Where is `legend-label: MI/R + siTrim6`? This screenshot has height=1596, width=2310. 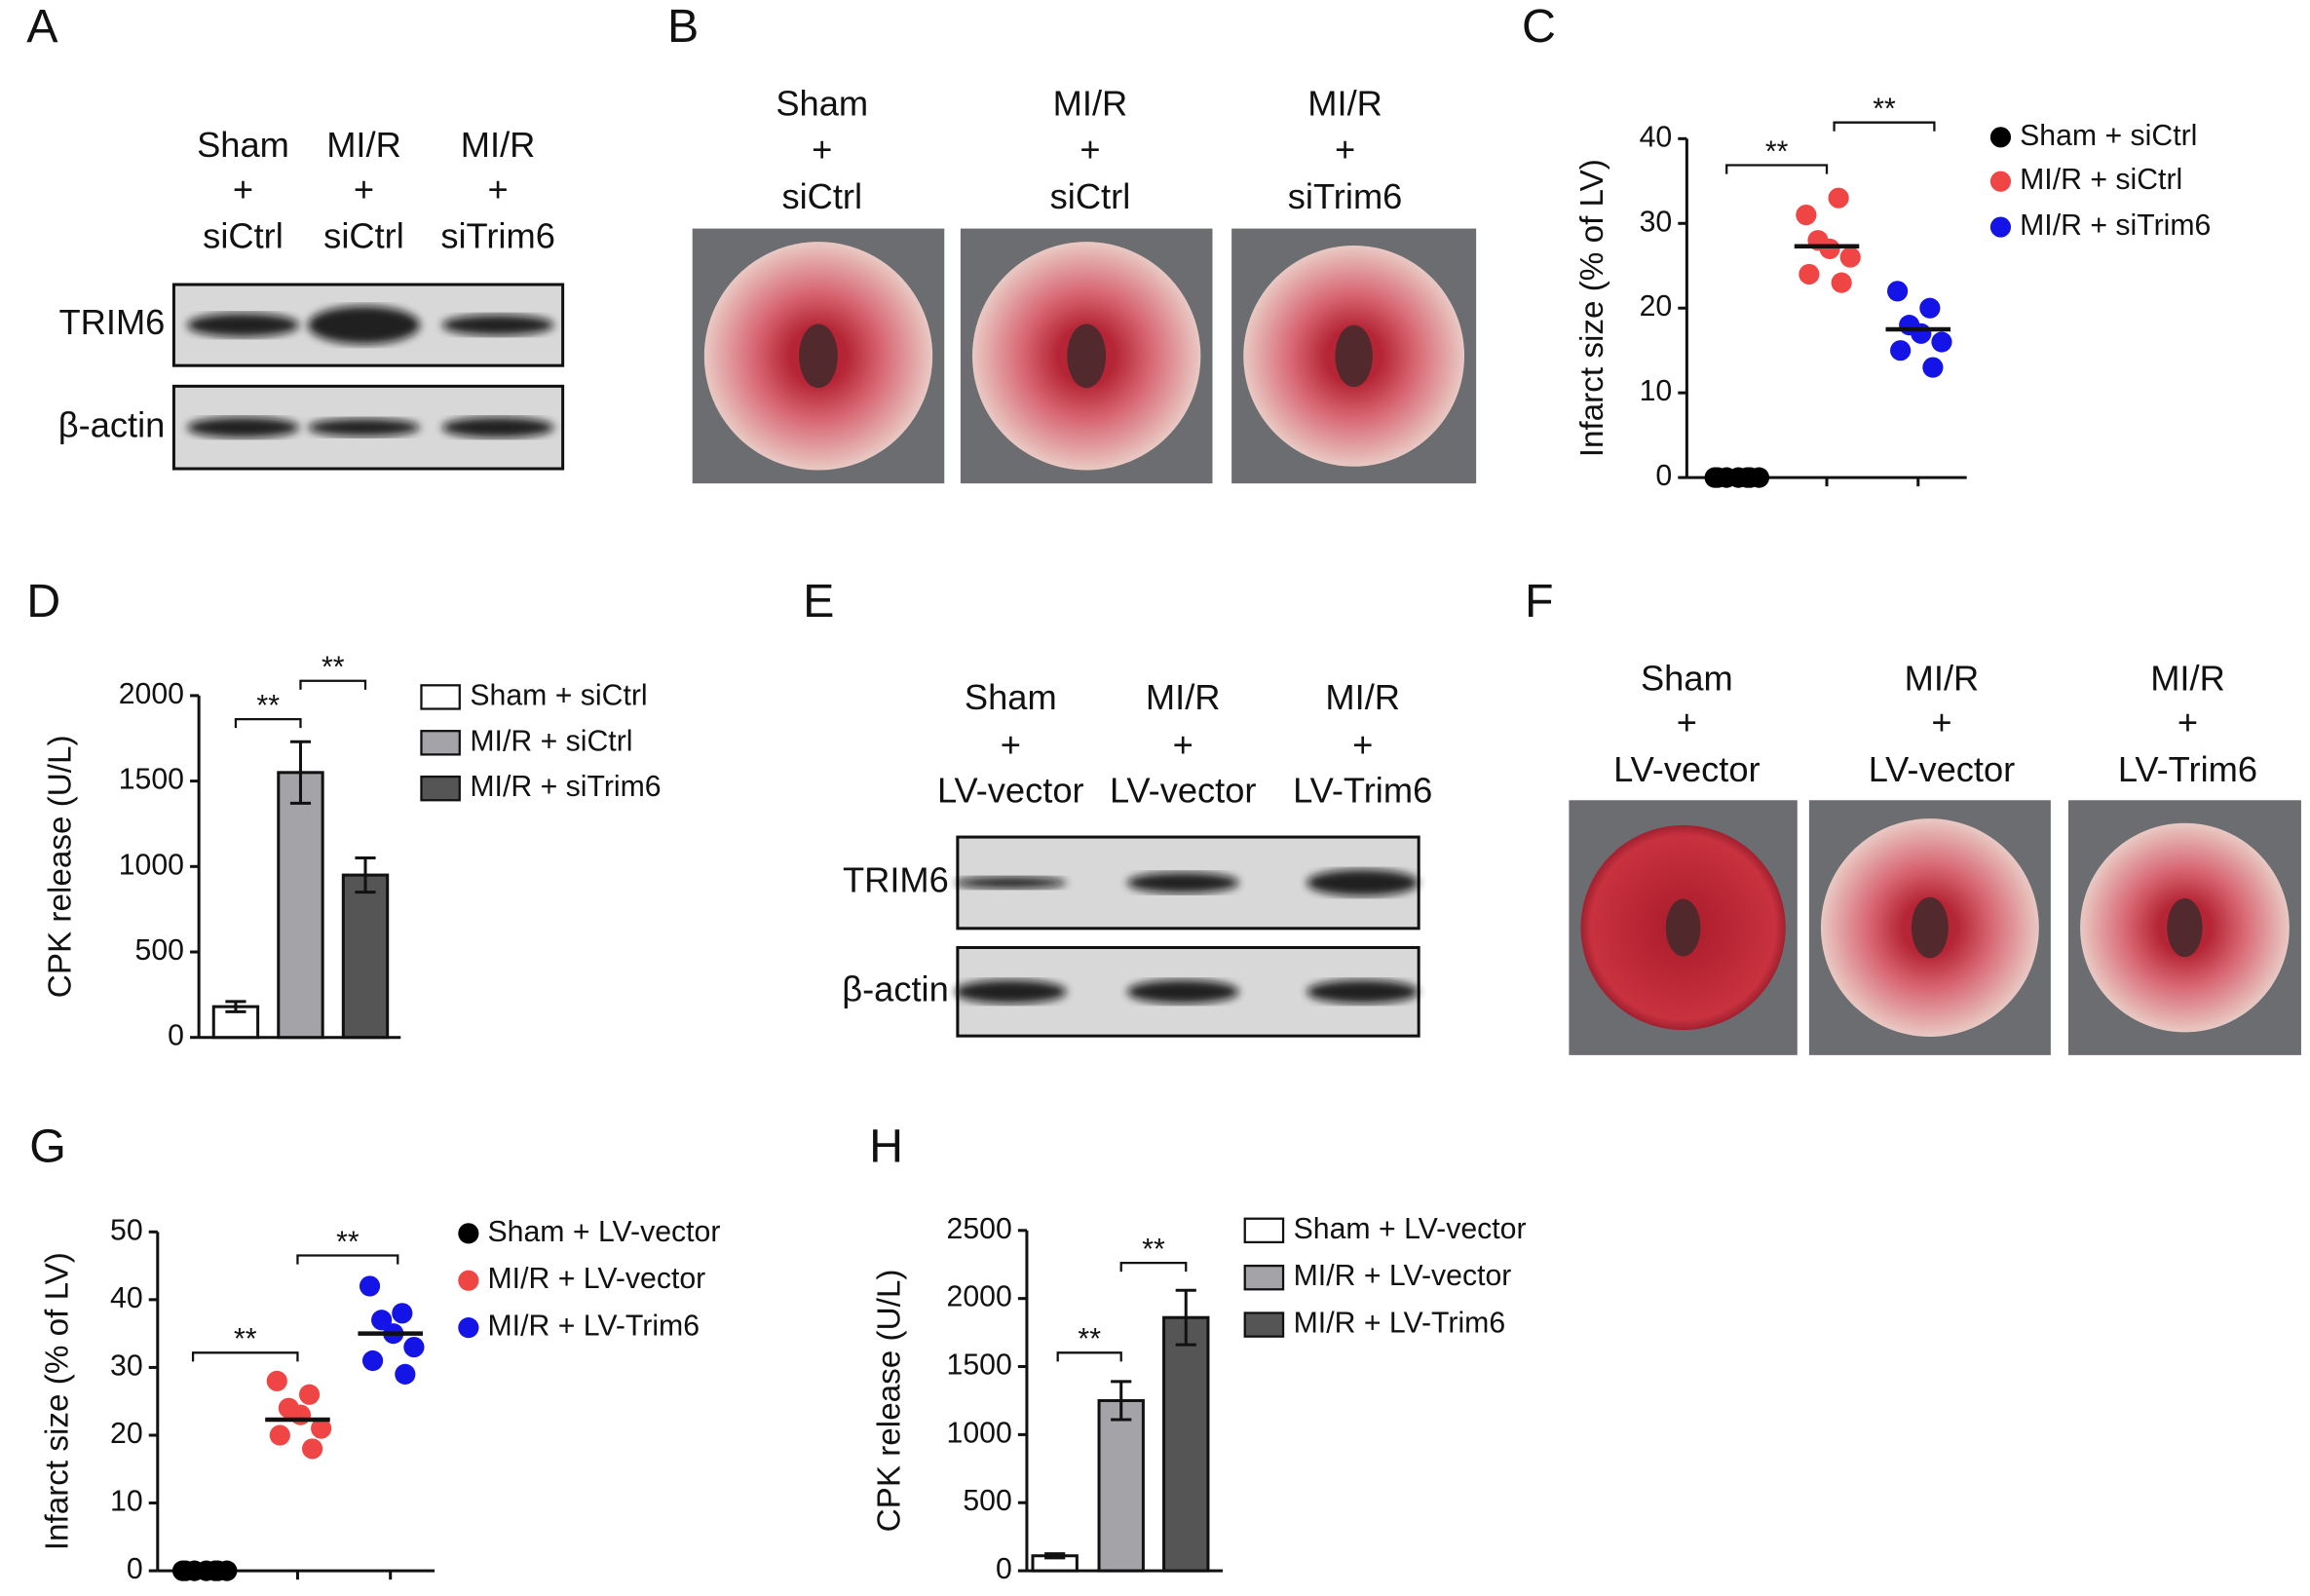
legend-label: MI/R + siTrim6 is located at coordinates (2115, 226).